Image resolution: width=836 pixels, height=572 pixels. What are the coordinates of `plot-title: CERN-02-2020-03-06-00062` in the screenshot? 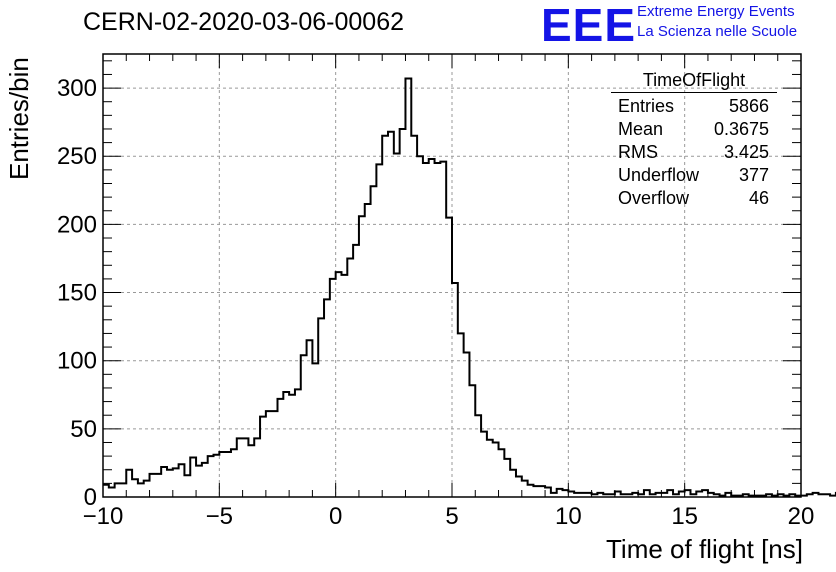 It's located at (244, 22).